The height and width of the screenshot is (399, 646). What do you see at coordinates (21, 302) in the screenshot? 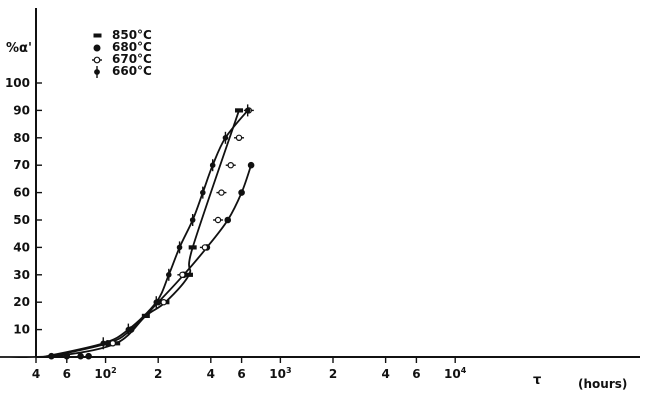
I see `y-tick-label: 20` at bounding box center [21, 302].